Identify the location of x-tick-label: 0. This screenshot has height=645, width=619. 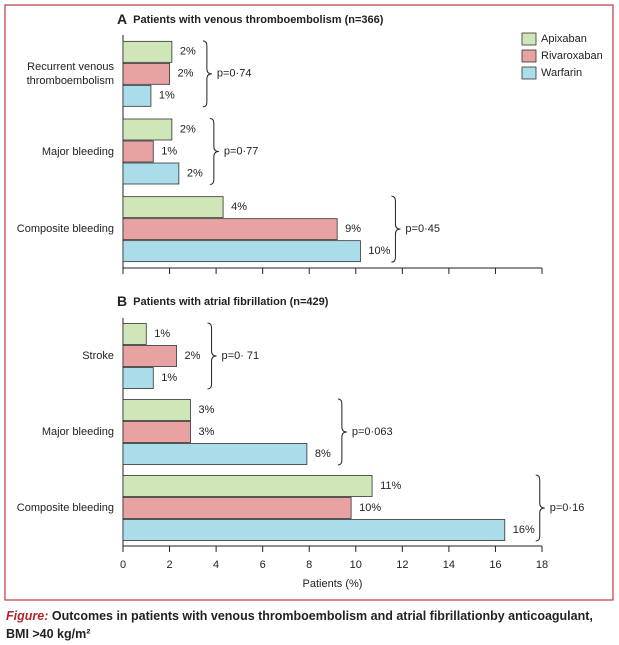
(123, 565).